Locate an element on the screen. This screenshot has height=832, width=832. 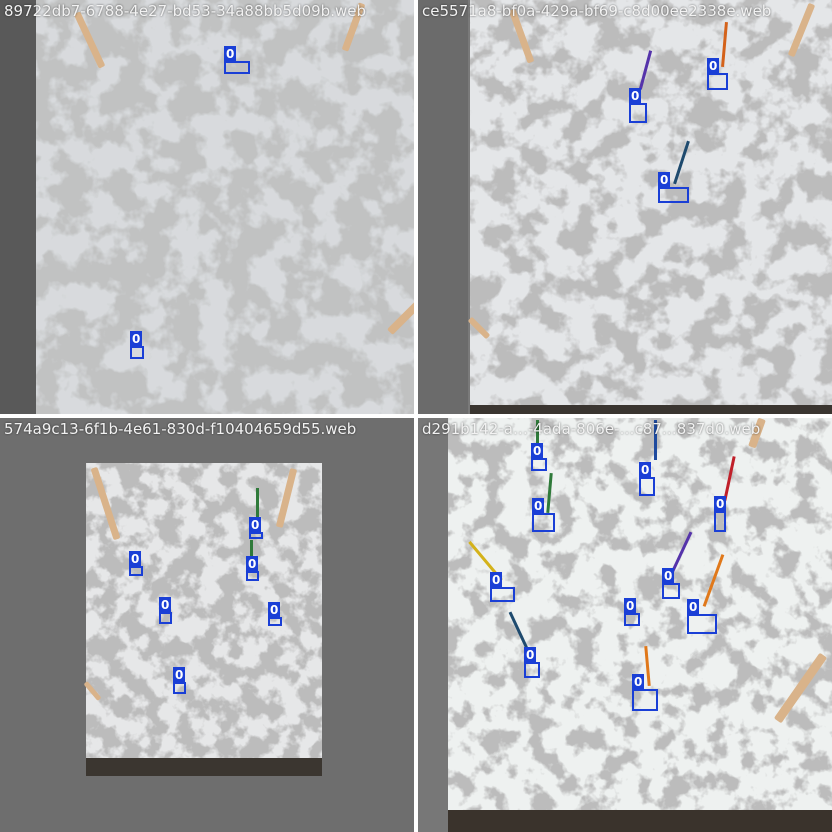
image-filename: 574a9c13-6f1b-4e61-830d-f10404659d55.web is located at coordinates (180, 429).